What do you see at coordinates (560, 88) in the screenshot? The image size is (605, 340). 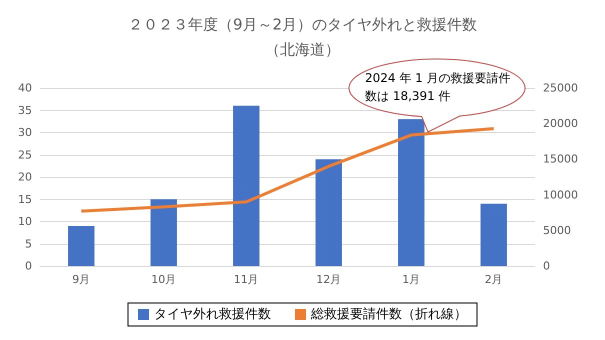 I see `y2-tick-label: 25000` at bounding box center [560, 88].